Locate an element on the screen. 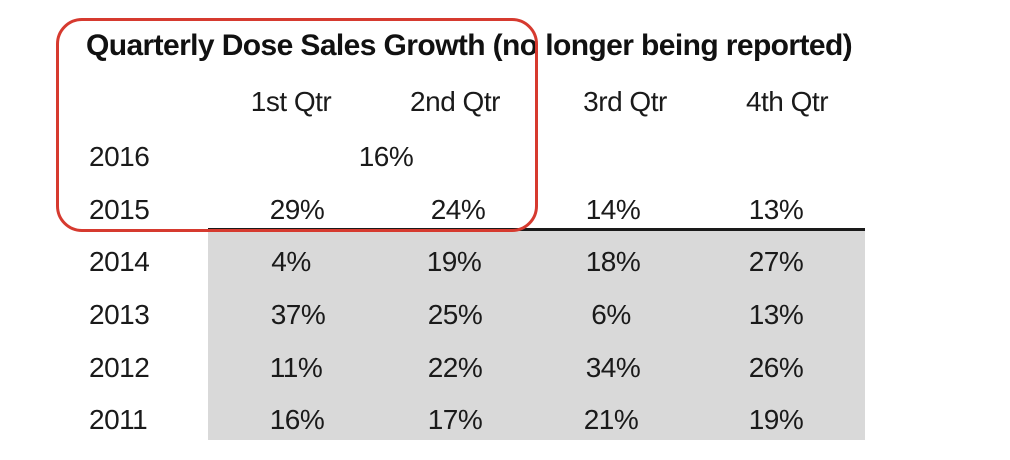  cell-2013-q4: 13% is located at coordinates (776, 314).